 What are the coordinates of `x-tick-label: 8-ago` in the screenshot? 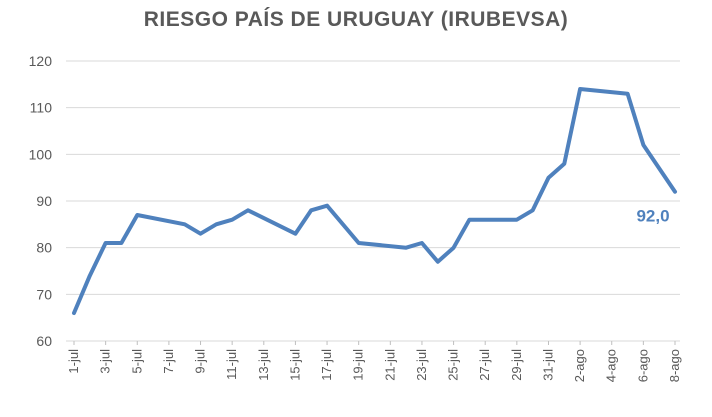 It's located at (674, 365).